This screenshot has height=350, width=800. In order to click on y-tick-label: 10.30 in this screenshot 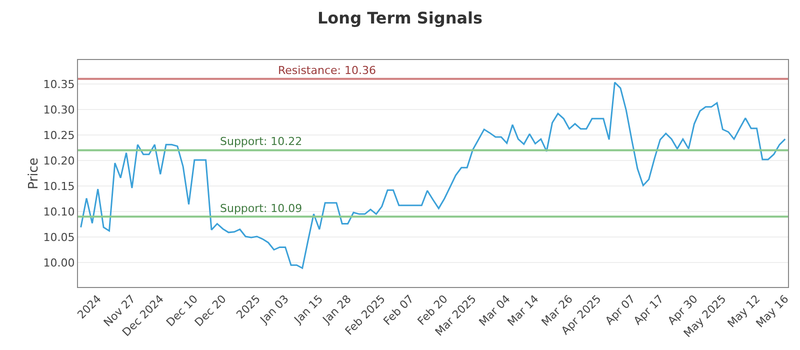, I will do `click(59, 109)`.